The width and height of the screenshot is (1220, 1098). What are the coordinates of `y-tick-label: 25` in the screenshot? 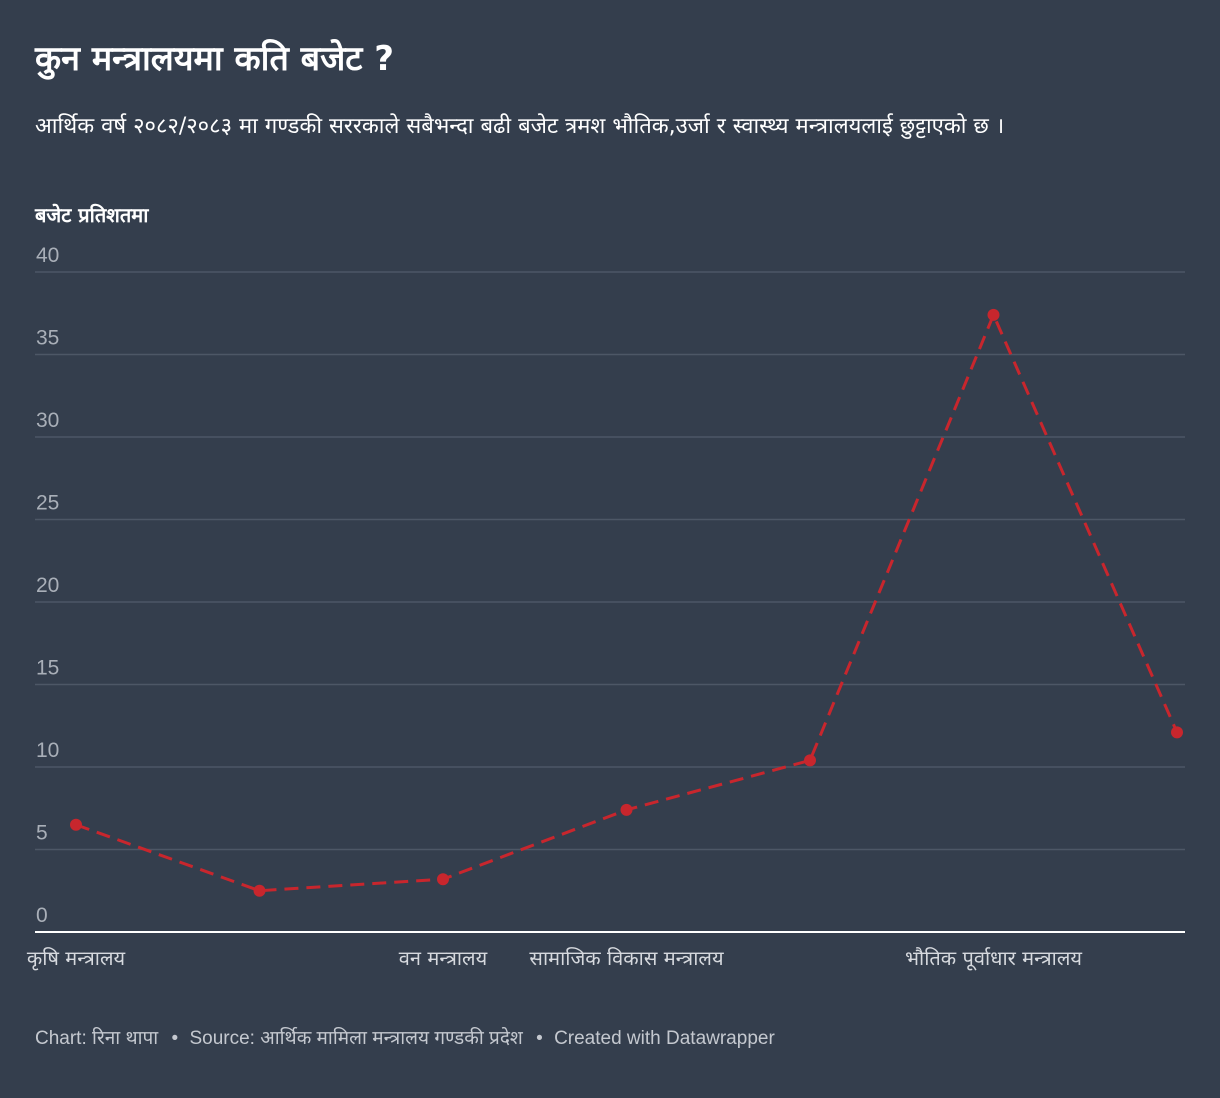 It's located at (47, 503).